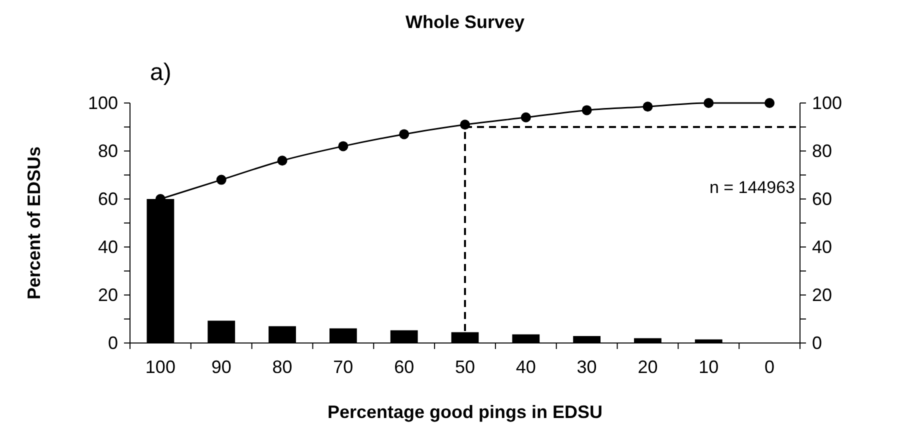  Describe the element at coordinates (526, 367) in the screenshot. I see `x-tick-label: 40` at that location.